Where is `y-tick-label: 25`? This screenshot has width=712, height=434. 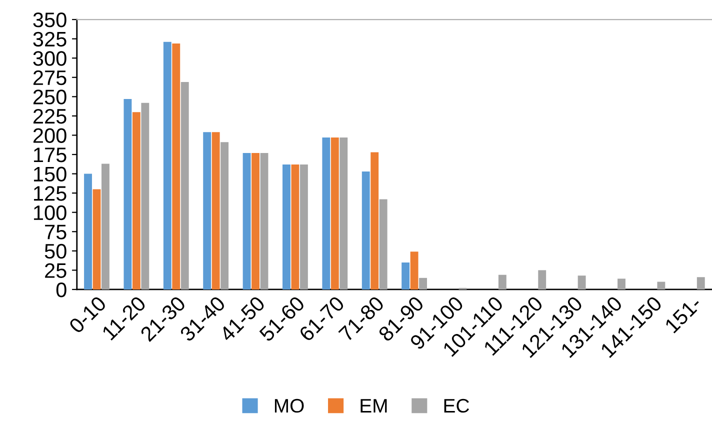 y-tick-label: 25 is located at coordinates (55, 270).